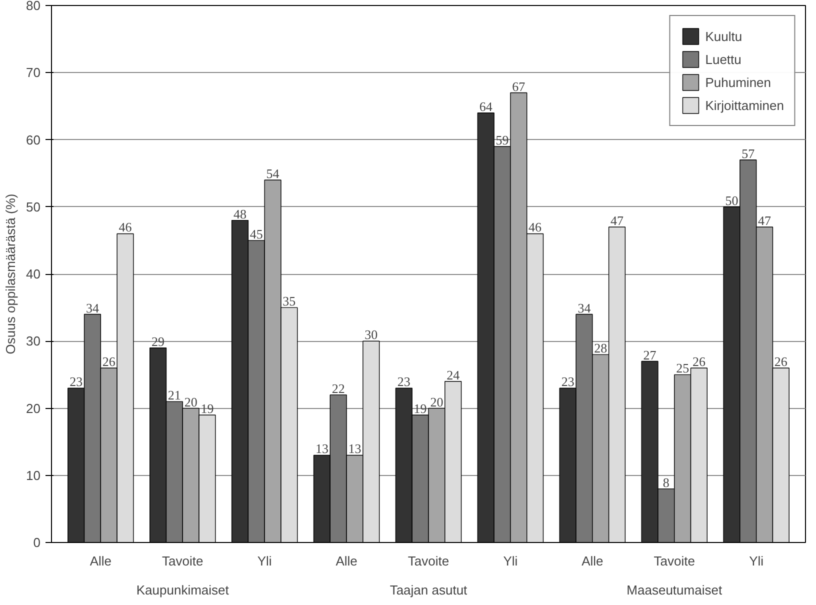 The height and width of the screenshot is (605, 816). Describe the element at coordinates (723, 36) in the screenshot. I see `legend-label: Kuultu` at that location.